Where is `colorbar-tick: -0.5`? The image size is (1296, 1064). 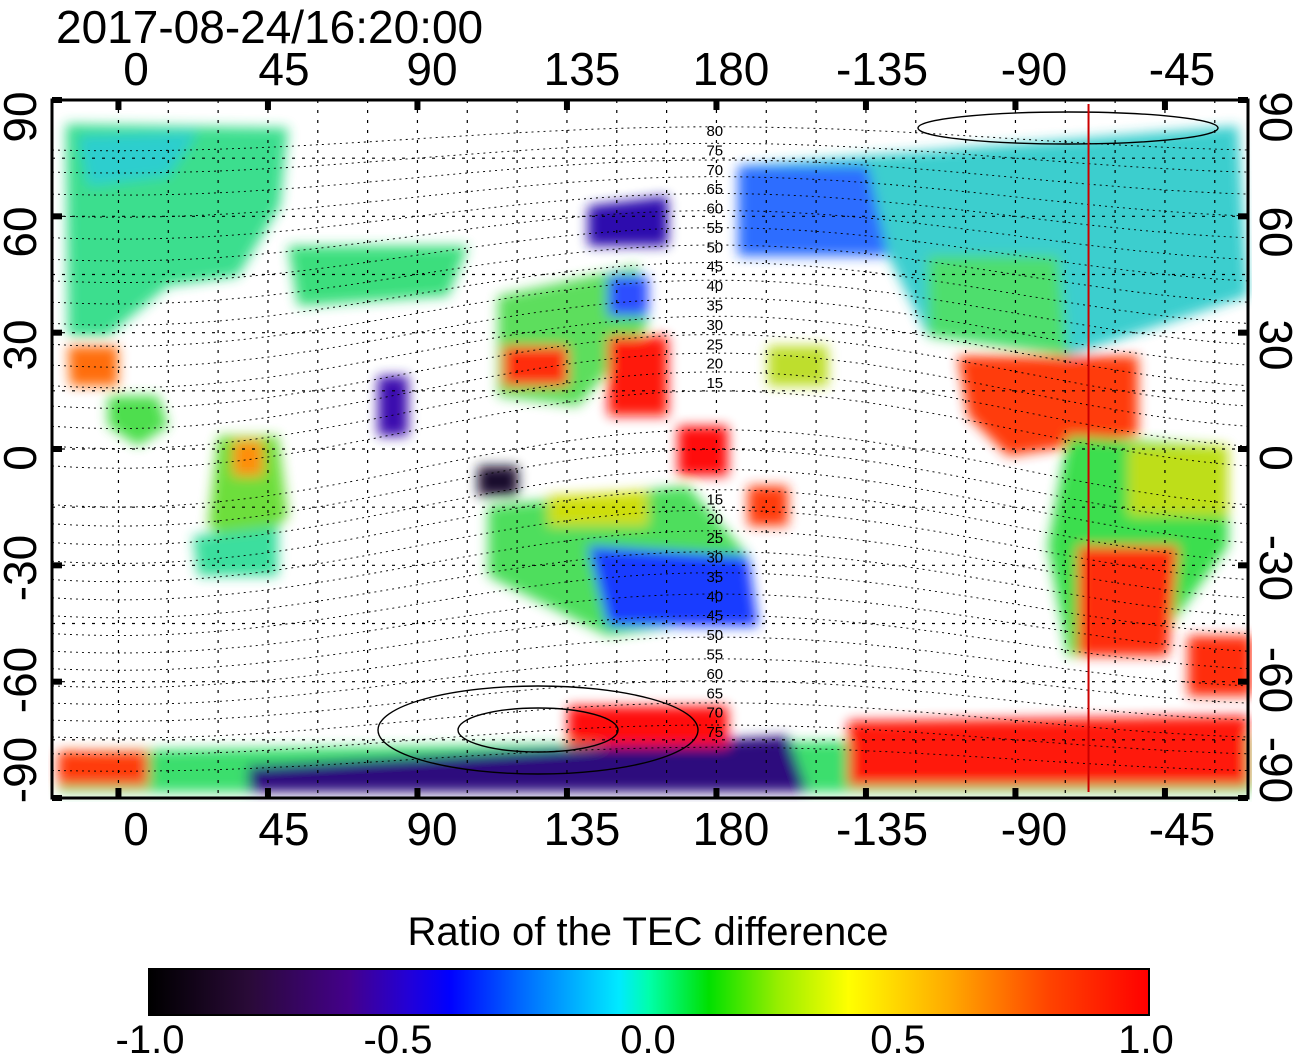 colorbar-tick: -0.5 is located at coordinates (398, 1040).